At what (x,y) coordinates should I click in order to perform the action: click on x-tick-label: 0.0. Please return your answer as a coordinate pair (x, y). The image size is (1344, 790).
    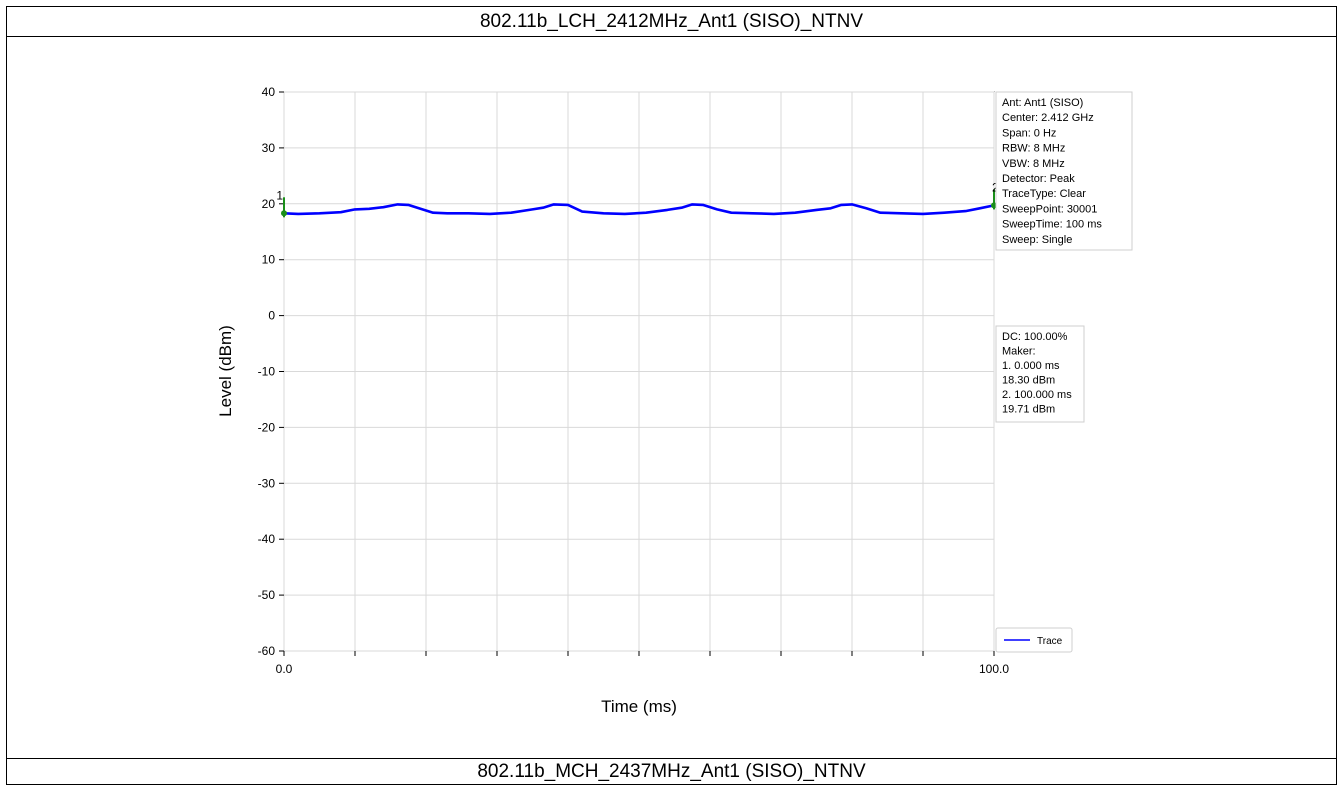
    Looking at the image, I should click on (284, 669).